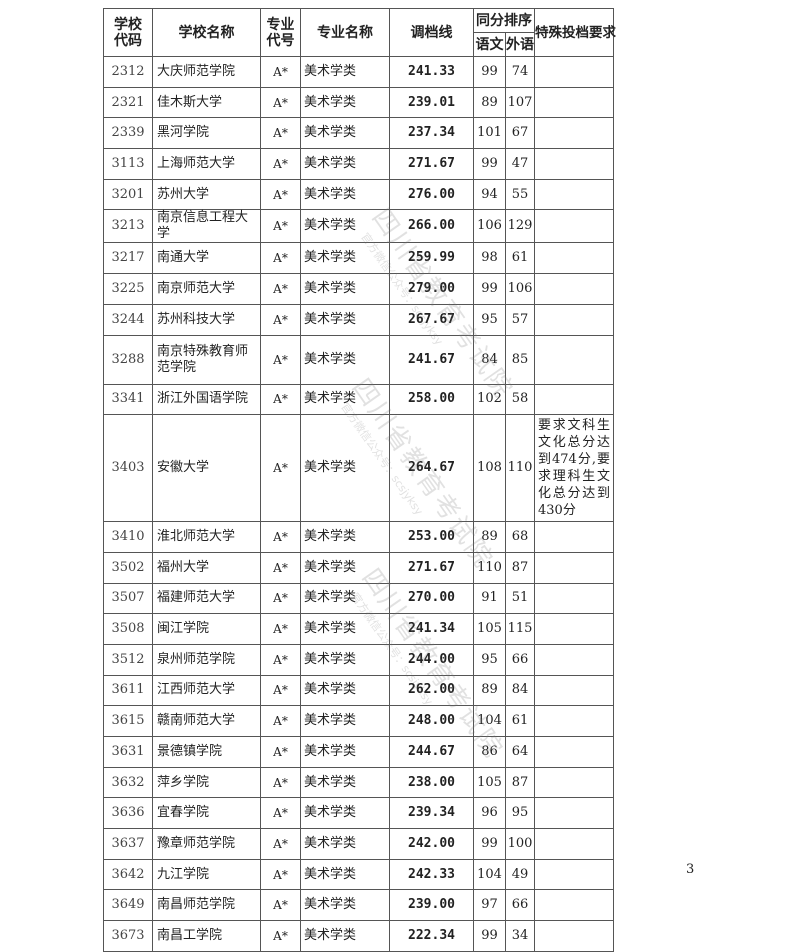 The image size is (800, 952). What do you see at coordinates (128, 690) in the screenshot?
I see `school-code-cell: 3611` at bounding box center [128, 690].